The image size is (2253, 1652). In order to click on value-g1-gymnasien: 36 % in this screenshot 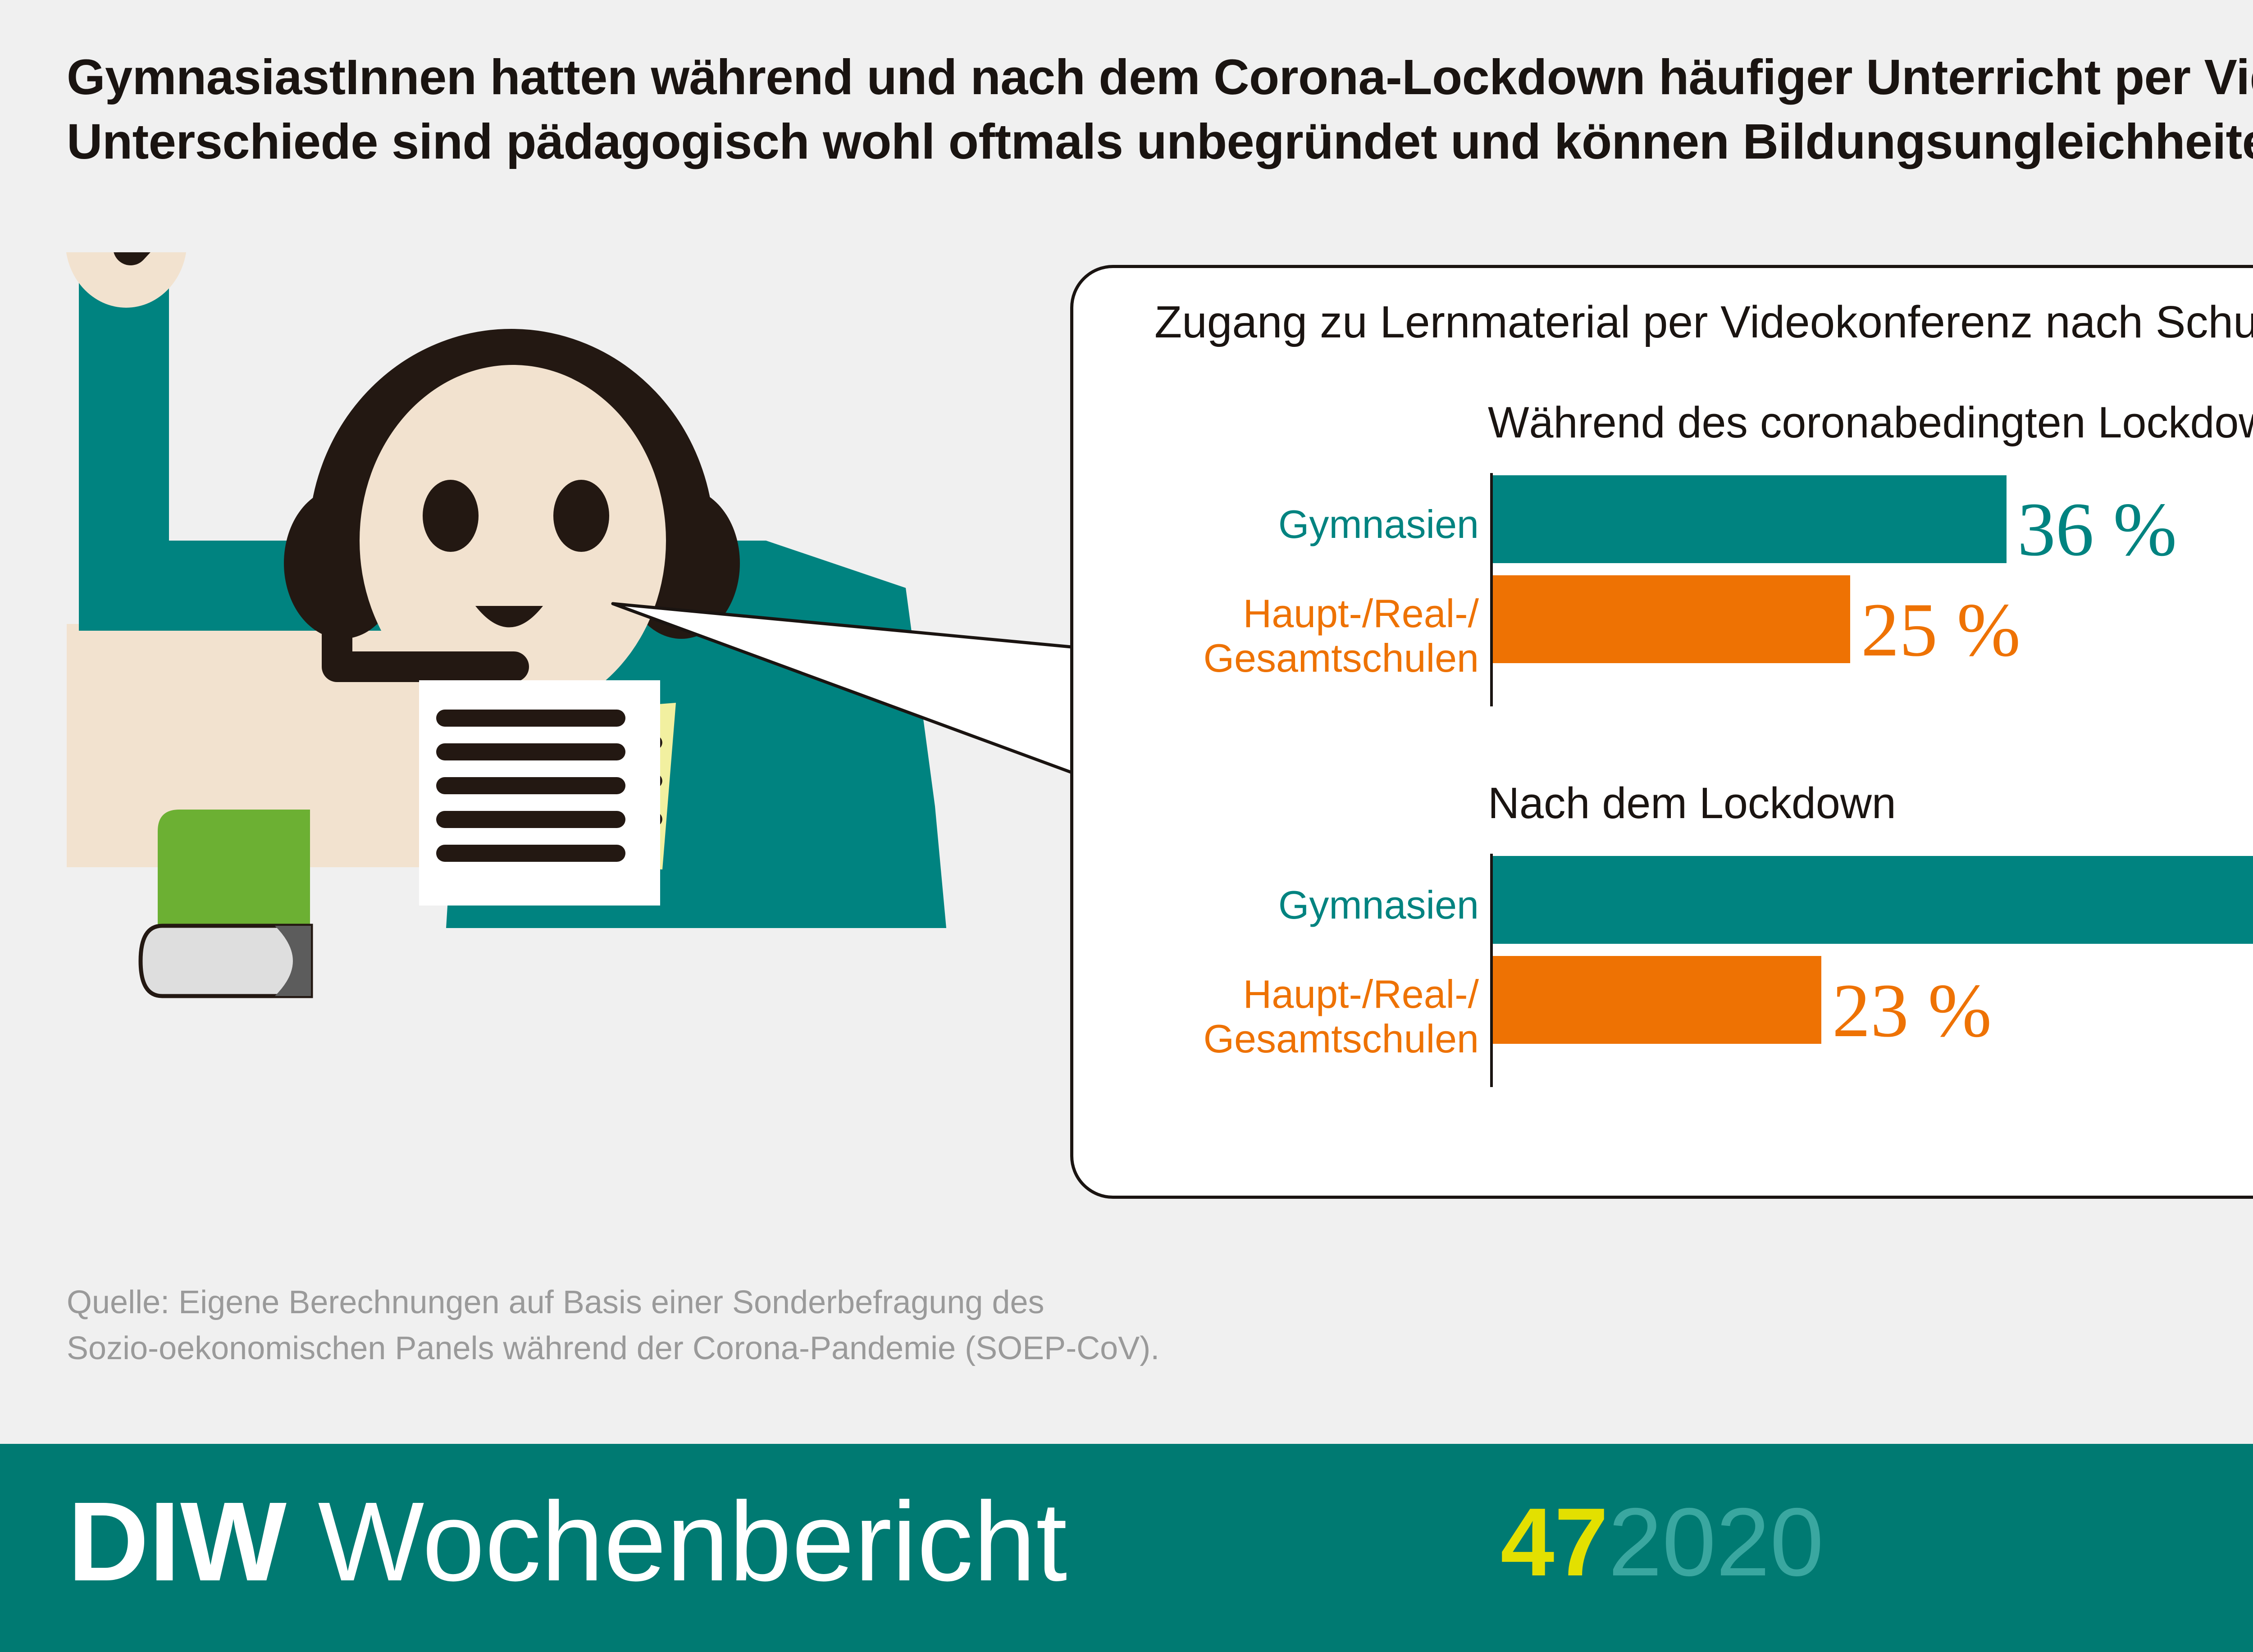, I will do `click(2097, 529)`.